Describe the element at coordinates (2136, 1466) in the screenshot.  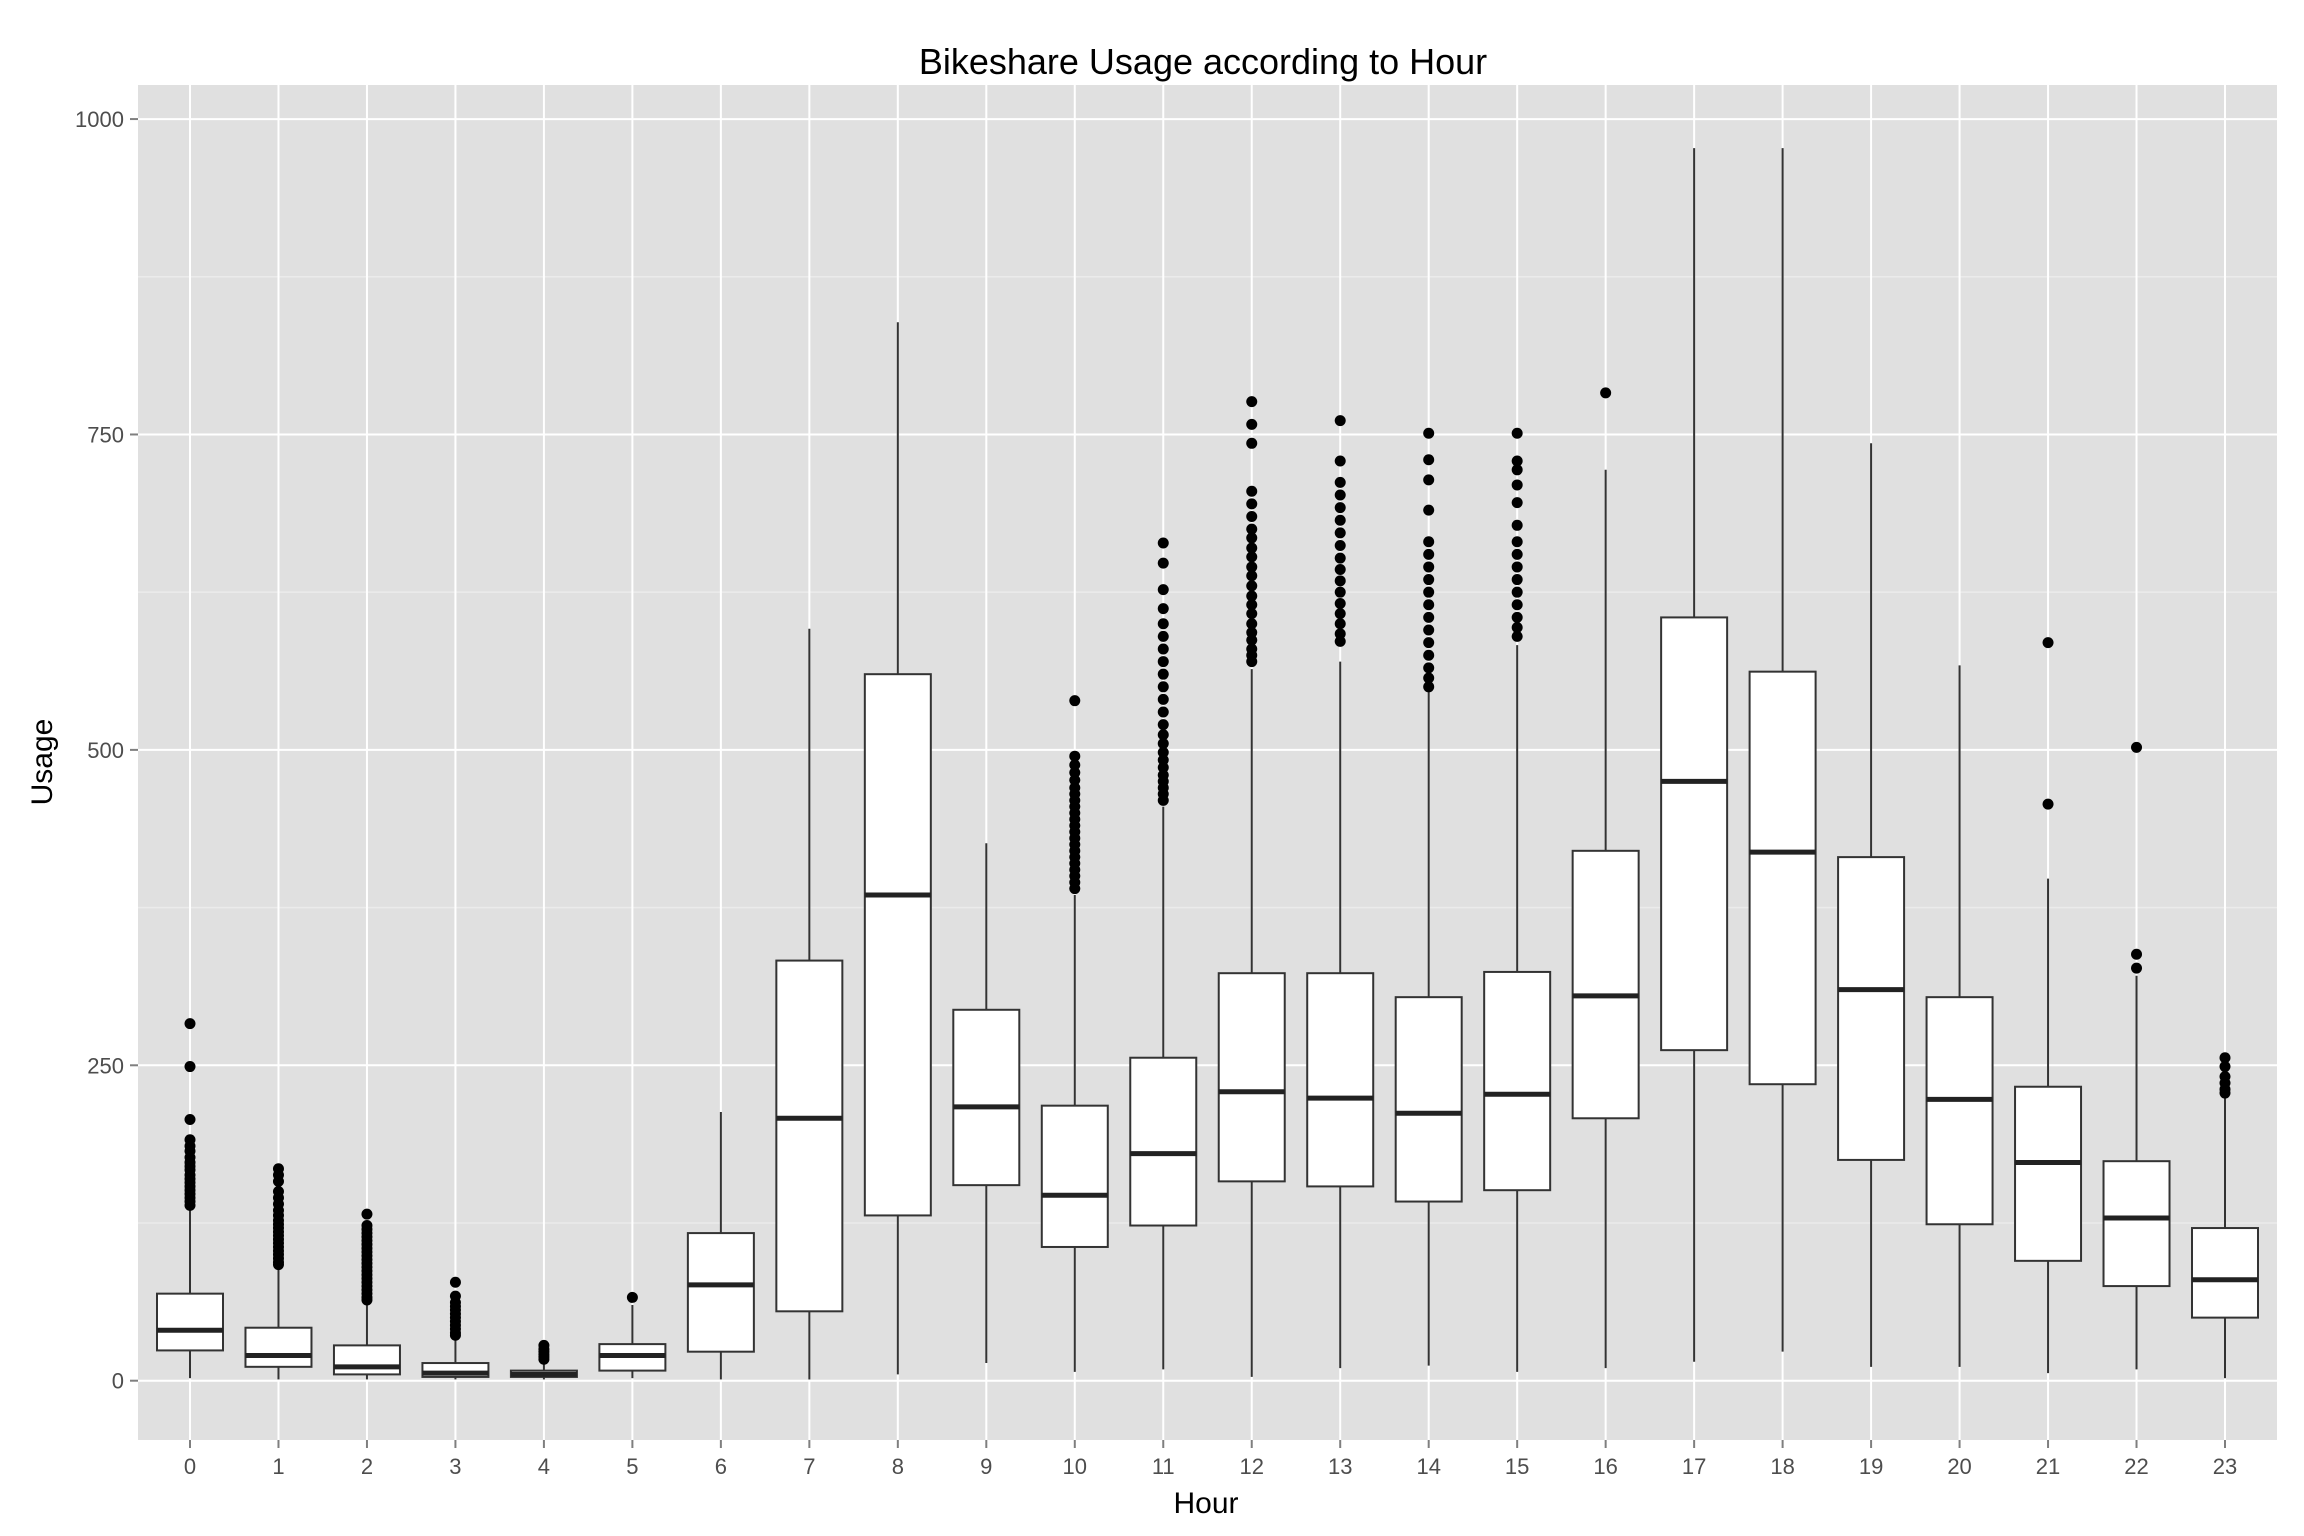
I see `x-tick-label: 22` at that location.